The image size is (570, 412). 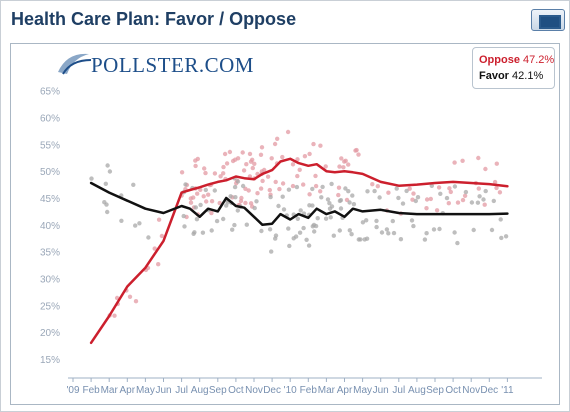 I want to click on x-tick-label: May, so click(x=362, y=390).